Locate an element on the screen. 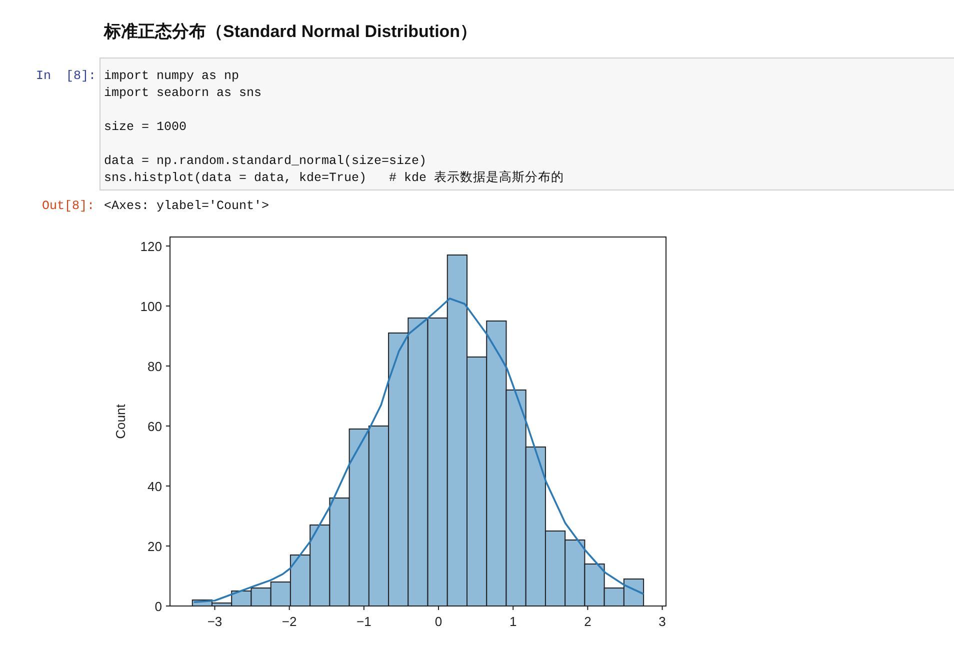 The width and height of the screenshot is (954, 666). x-tick-label: −1 is located at coordinates (364, 621).